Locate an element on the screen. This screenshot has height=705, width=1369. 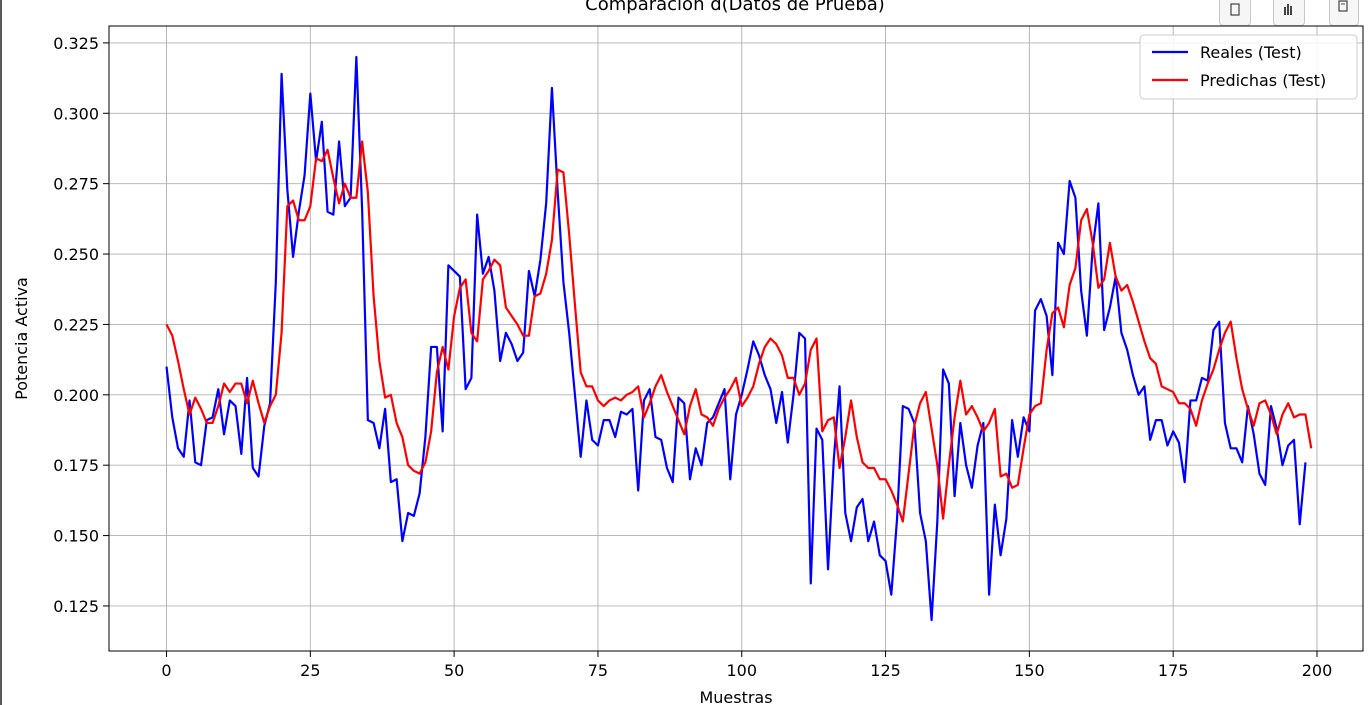
y-axis-label: Potencia Activa is located at coordinates (21, 338).